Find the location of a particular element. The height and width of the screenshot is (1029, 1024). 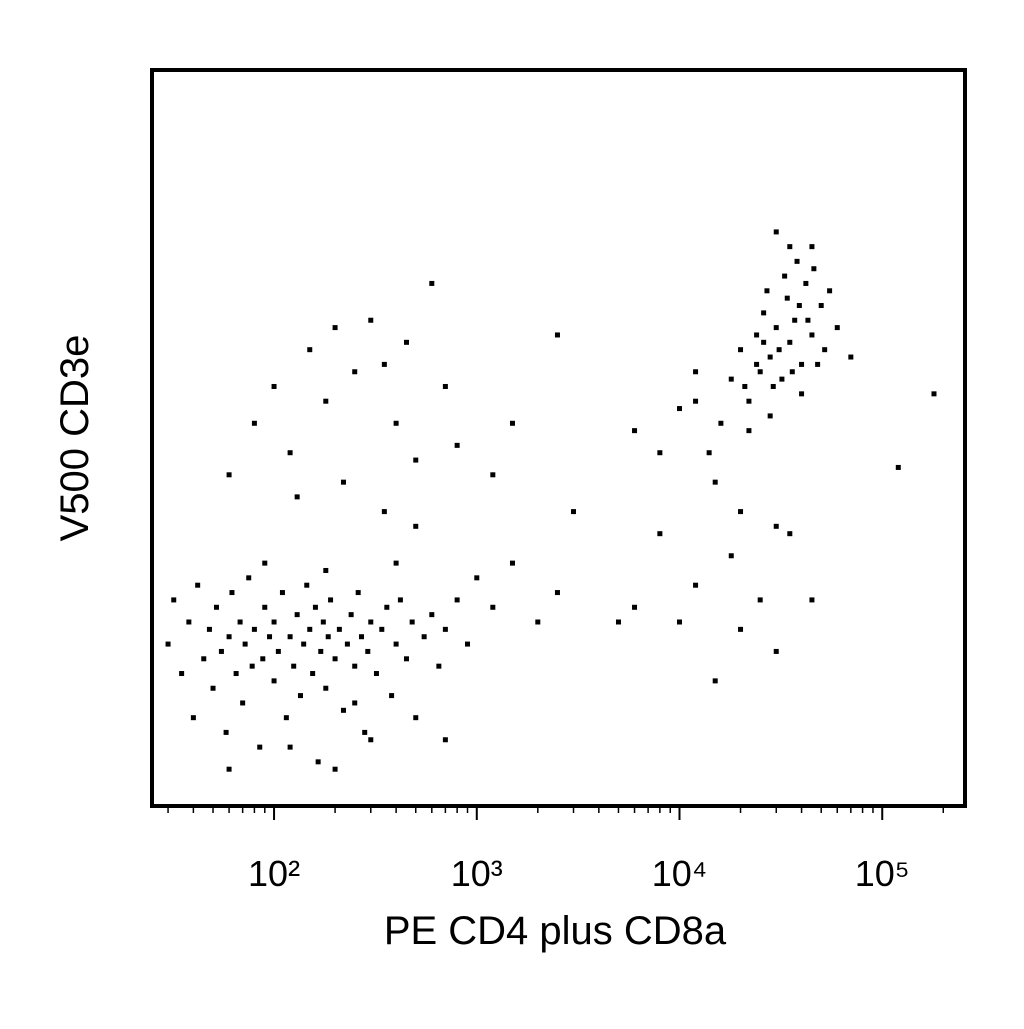

x-tick-label: 10³ is located at coordinates (477, 873).